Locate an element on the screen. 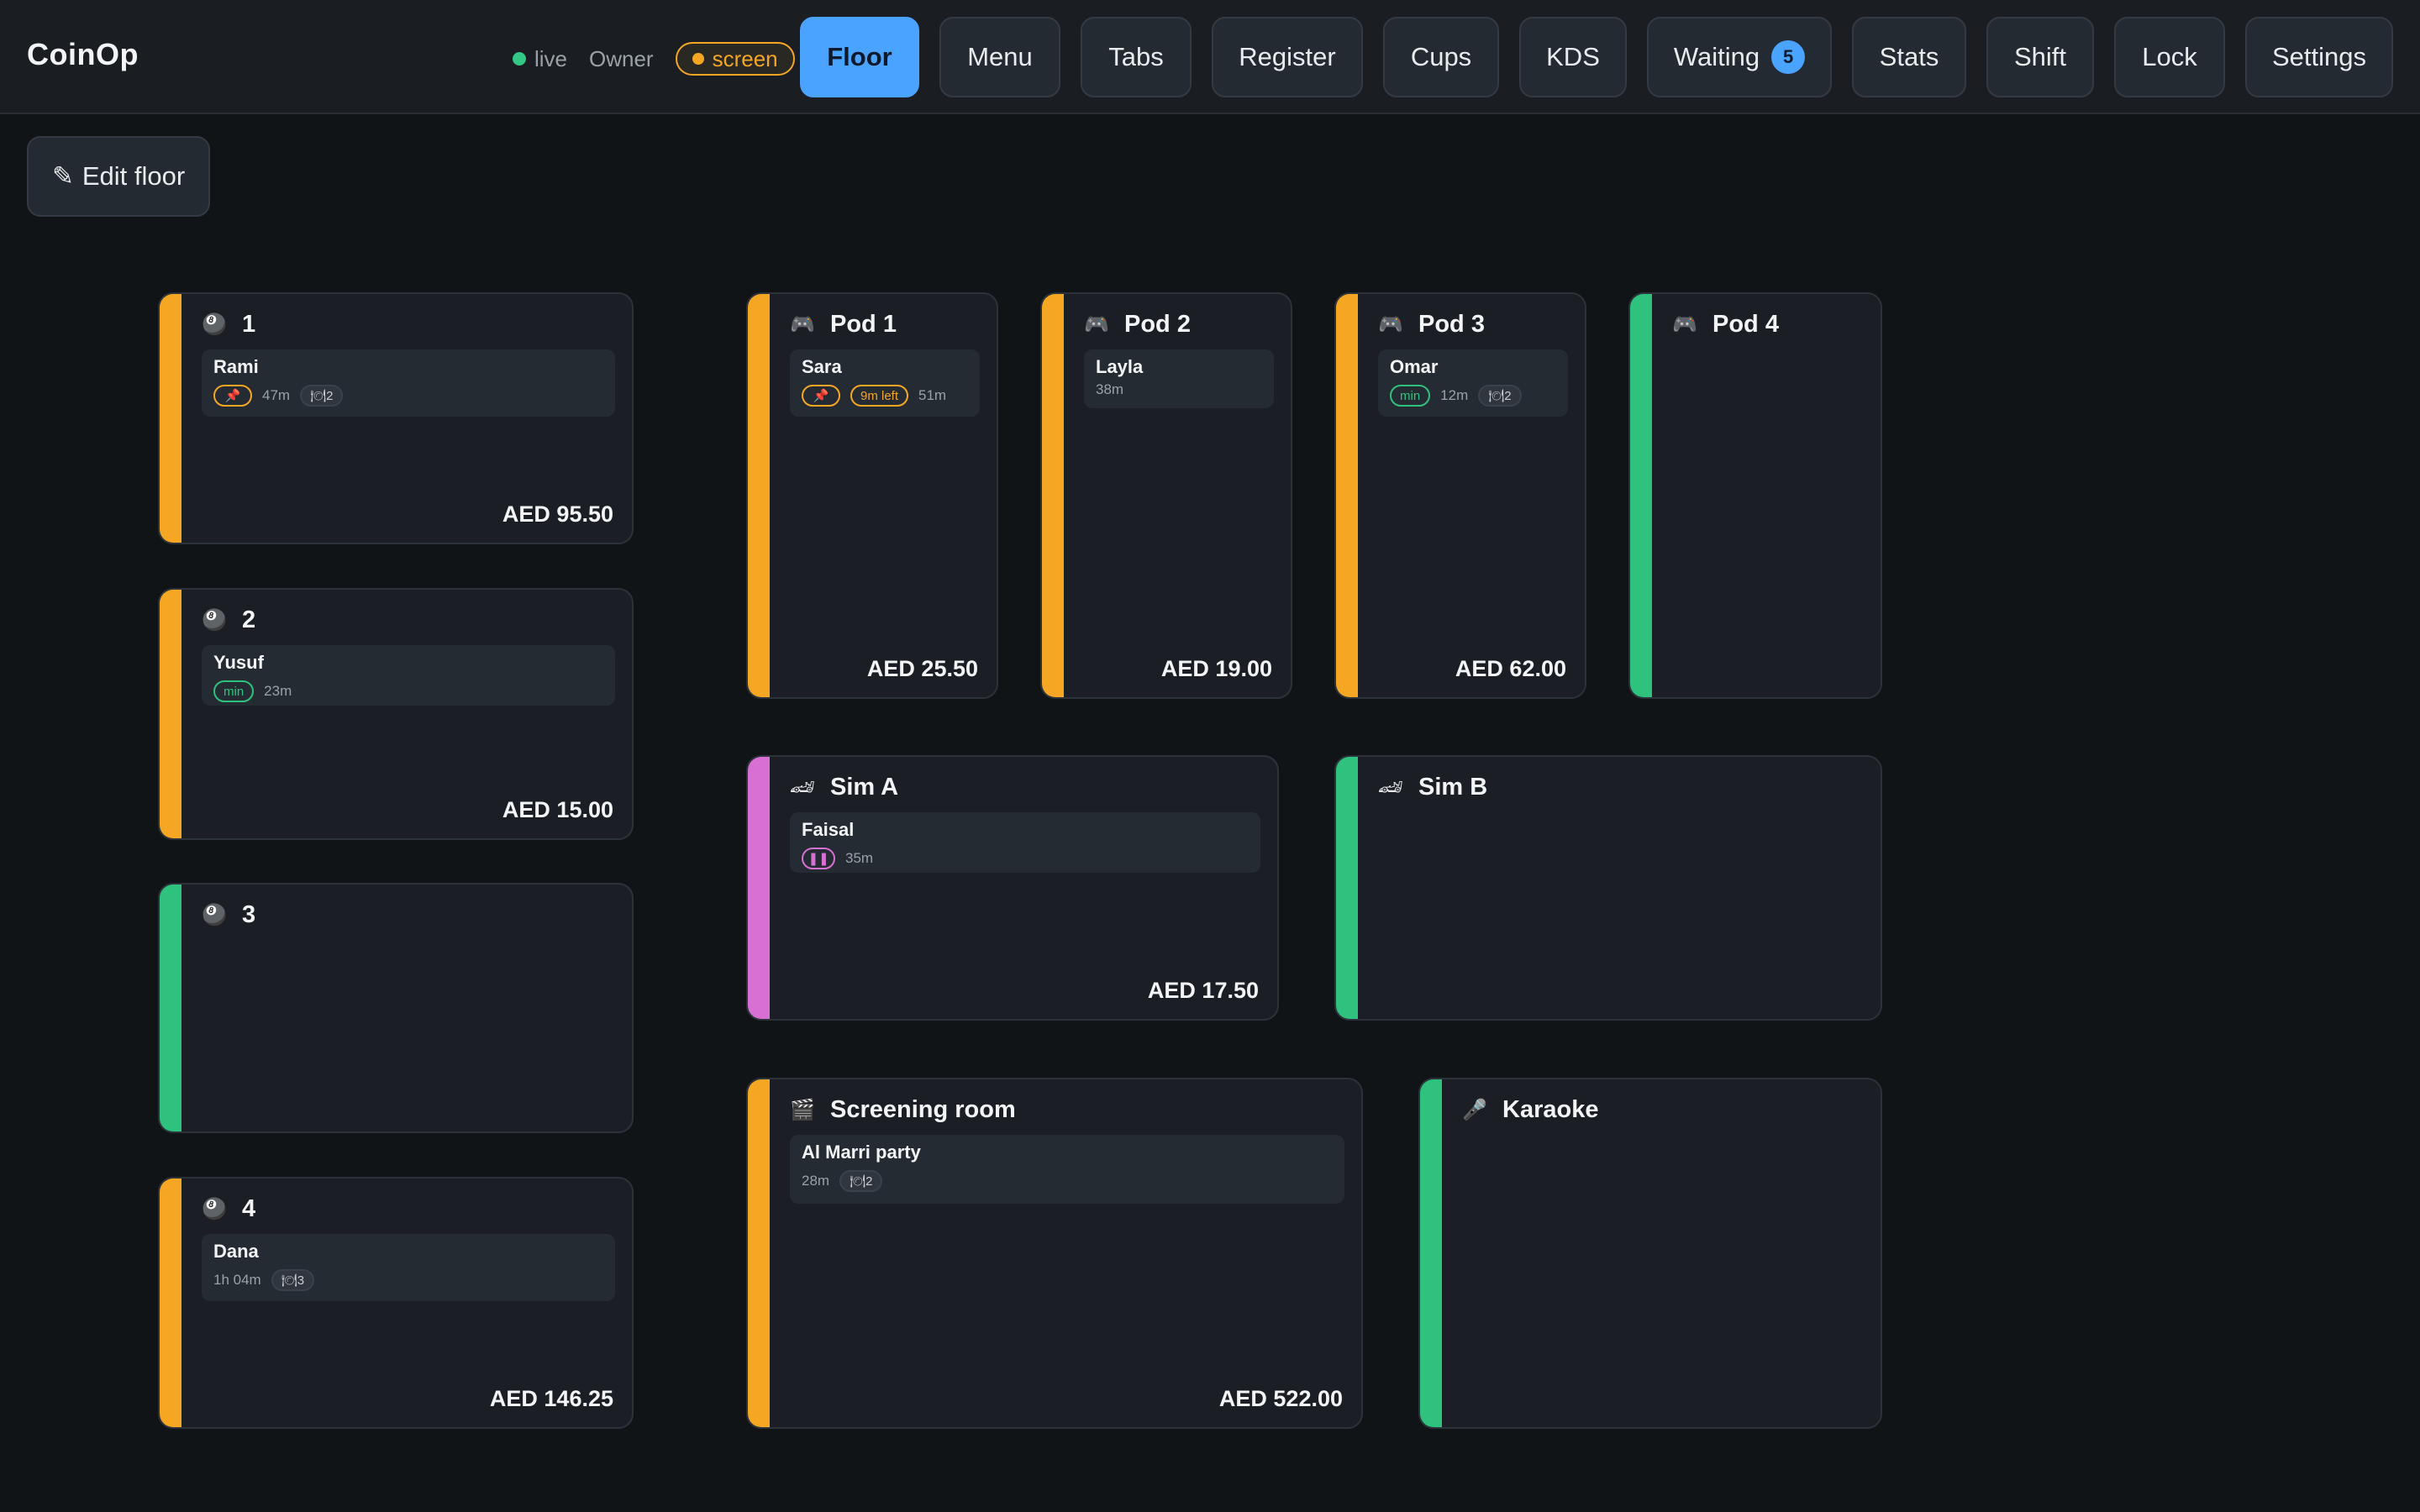  guest-name: Yusuf is located at coordinates (239, 662).